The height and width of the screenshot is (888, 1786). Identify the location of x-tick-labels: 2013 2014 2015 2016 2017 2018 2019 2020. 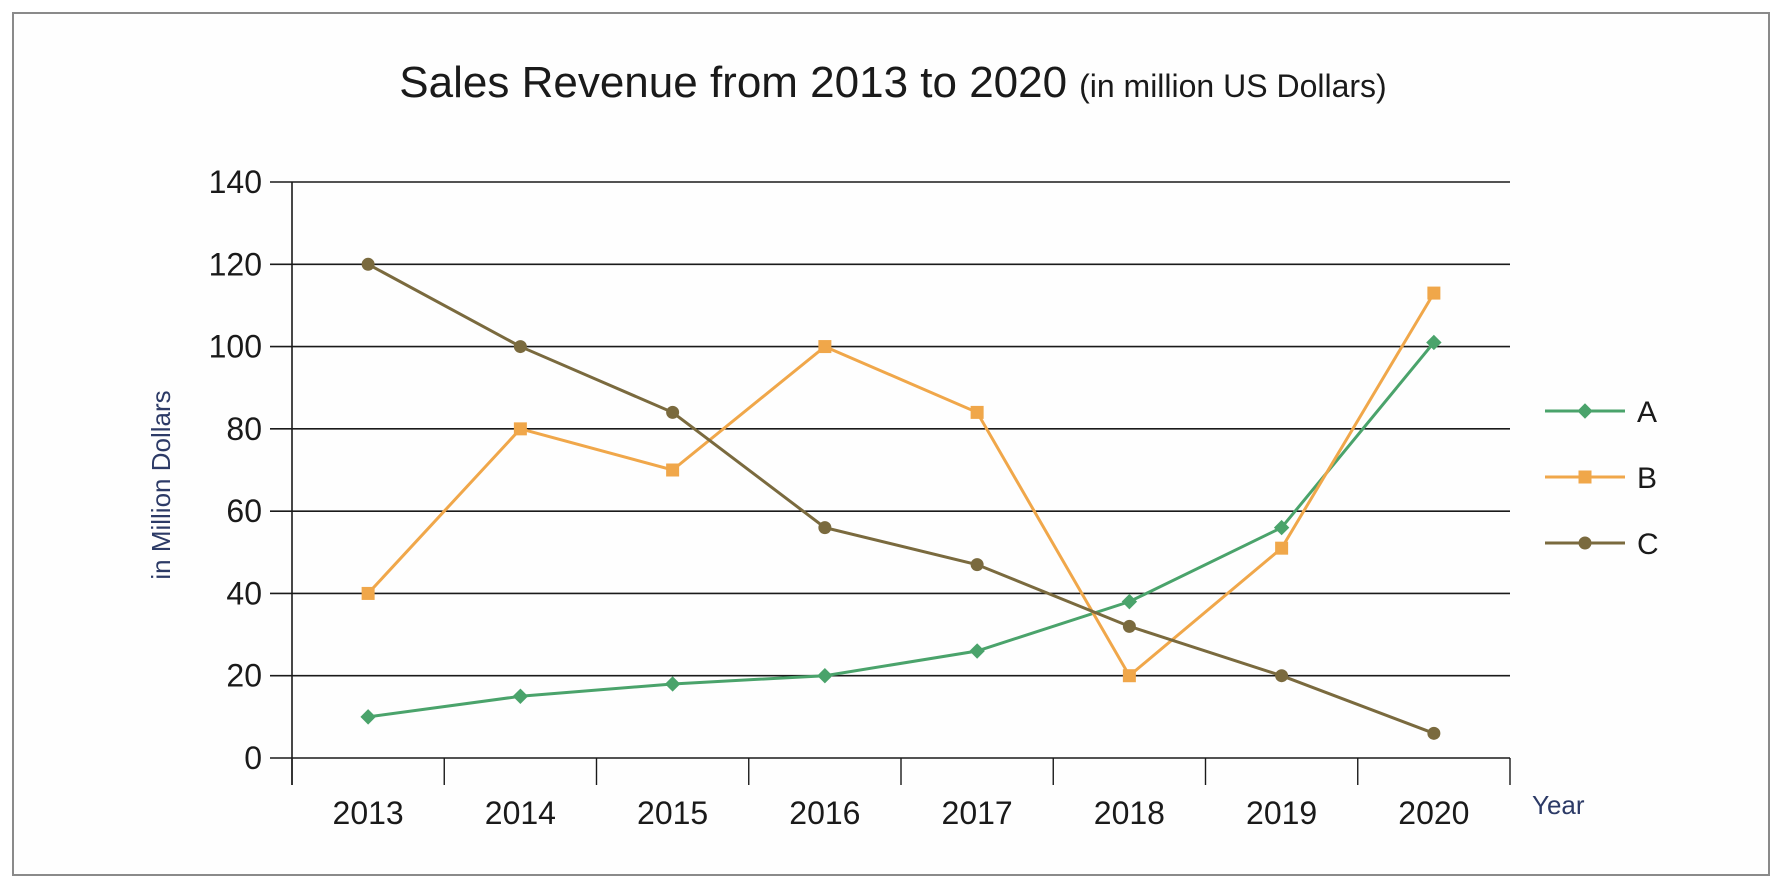
(901, 813).